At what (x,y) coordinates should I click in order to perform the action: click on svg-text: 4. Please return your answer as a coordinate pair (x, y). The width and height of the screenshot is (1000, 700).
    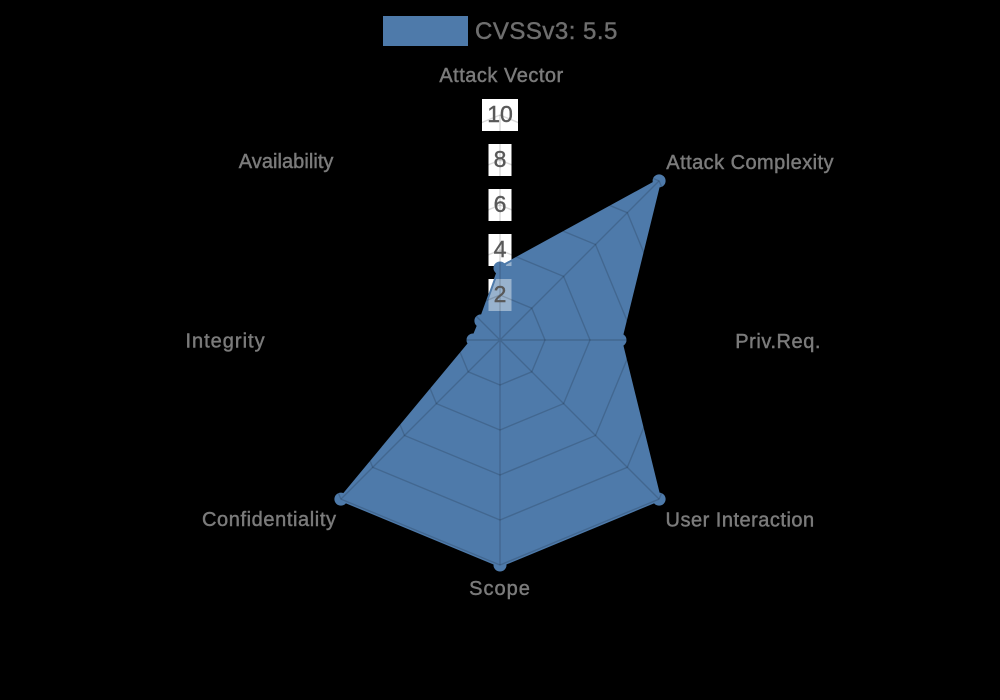
    Looking at the image, I should click on (500, 249).